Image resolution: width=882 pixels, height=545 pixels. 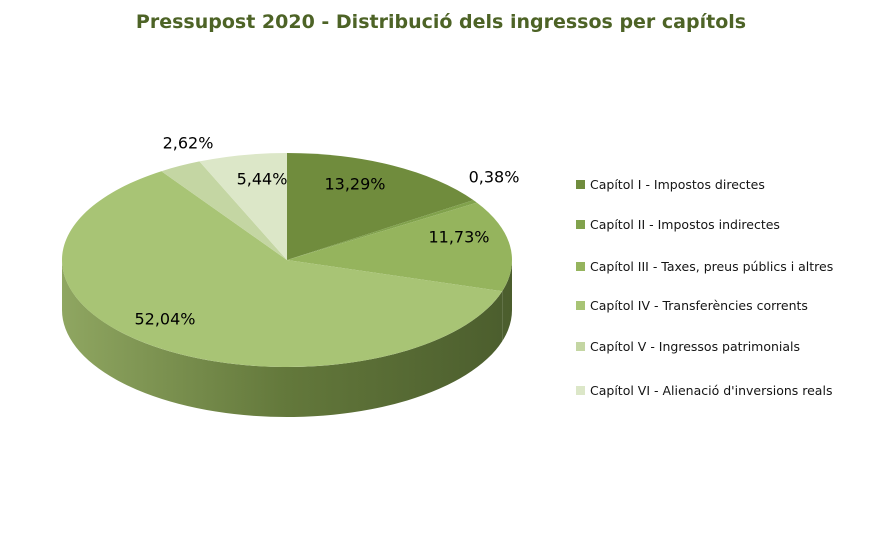 I want to click on pie-slice-capitol-i, so click(x=380, y=206).